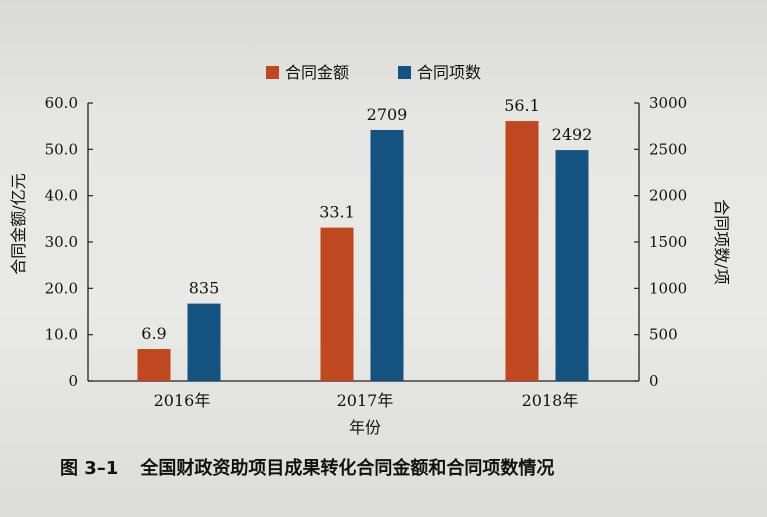 This screenshot has width=767, height=517. Describe the element at coordinates (449, 72) in the screenshot. I see `legend-label: 合同项数` at that location.